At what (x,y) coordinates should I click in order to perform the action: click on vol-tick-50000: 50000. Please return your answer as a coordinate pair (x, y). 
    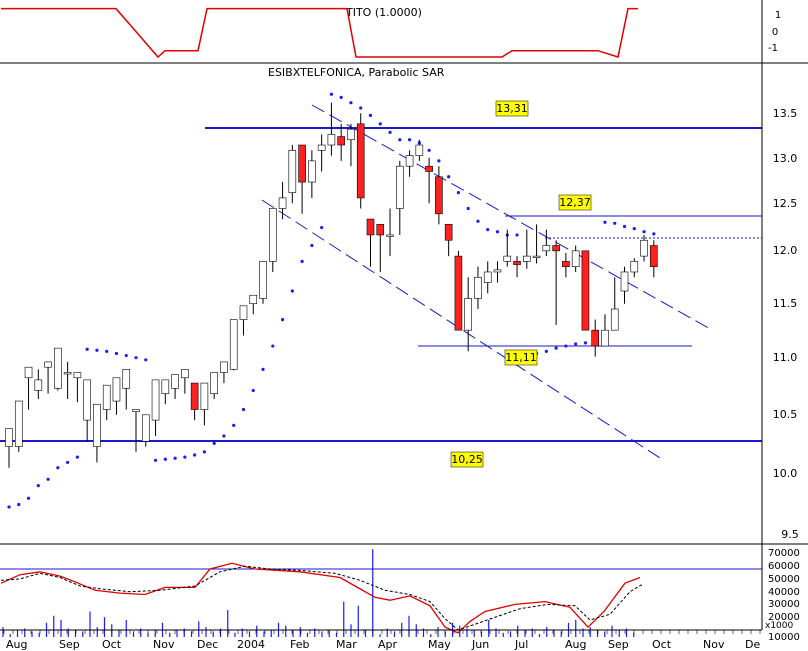
    Looking at the image, I should click on (784, 579).